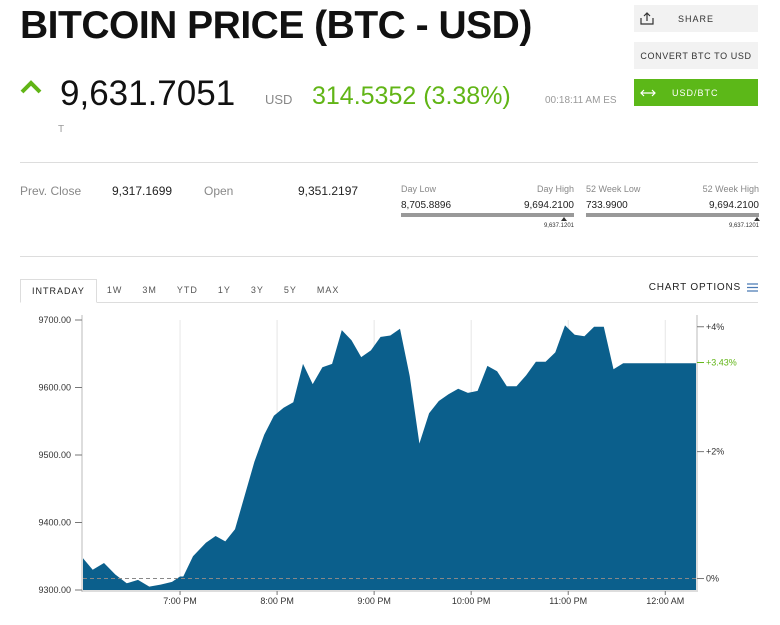 This screenshot has width=780, height=625. I want to click on day-low-value: 8,705.8896, so click(426, 205).